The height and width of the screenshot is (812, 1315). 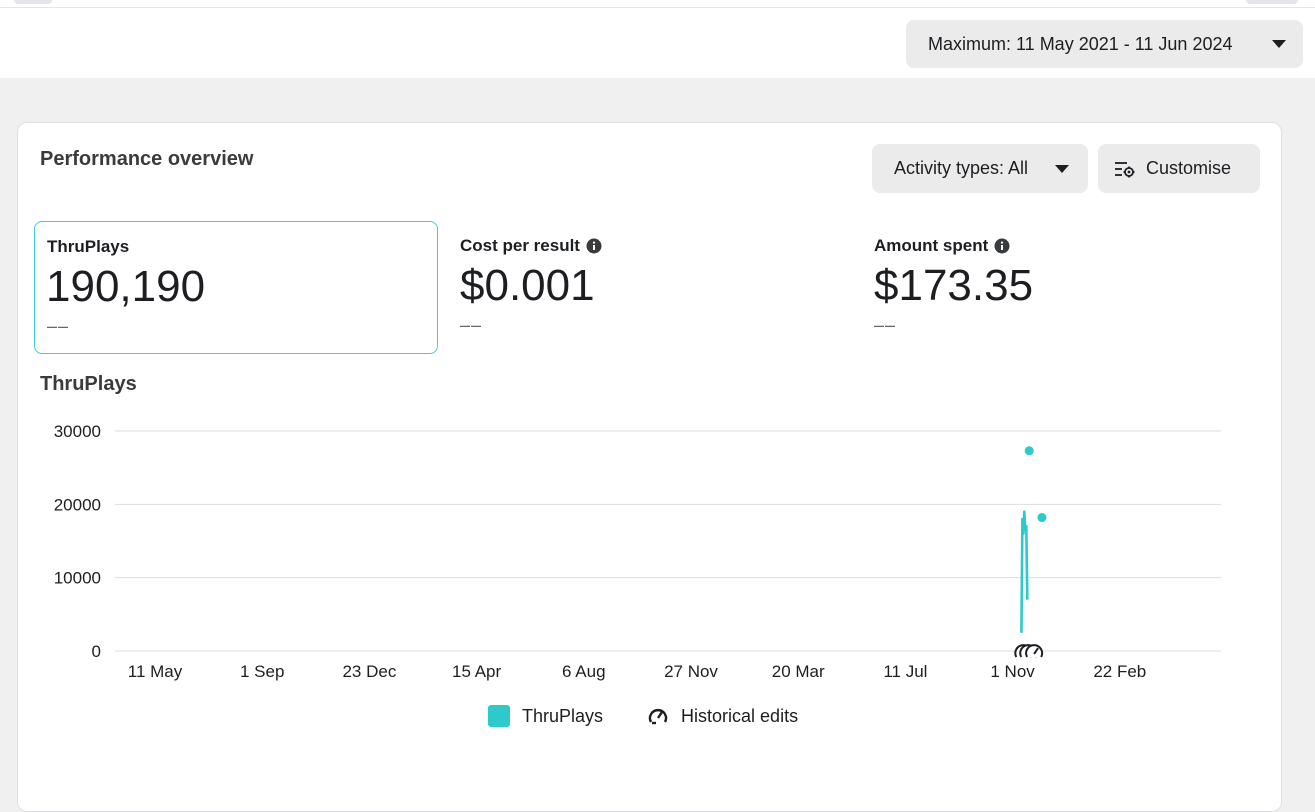 What do you see at coordinates (520, 245) in the screenshot?
I see `metric-label-text: Cost per result` at bounding box center [520, 245].